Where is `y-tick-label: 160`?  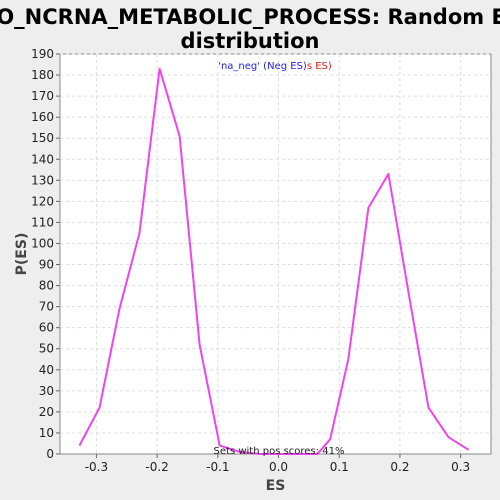
y-tick-label: 160 is located at coordinates (42, 117).